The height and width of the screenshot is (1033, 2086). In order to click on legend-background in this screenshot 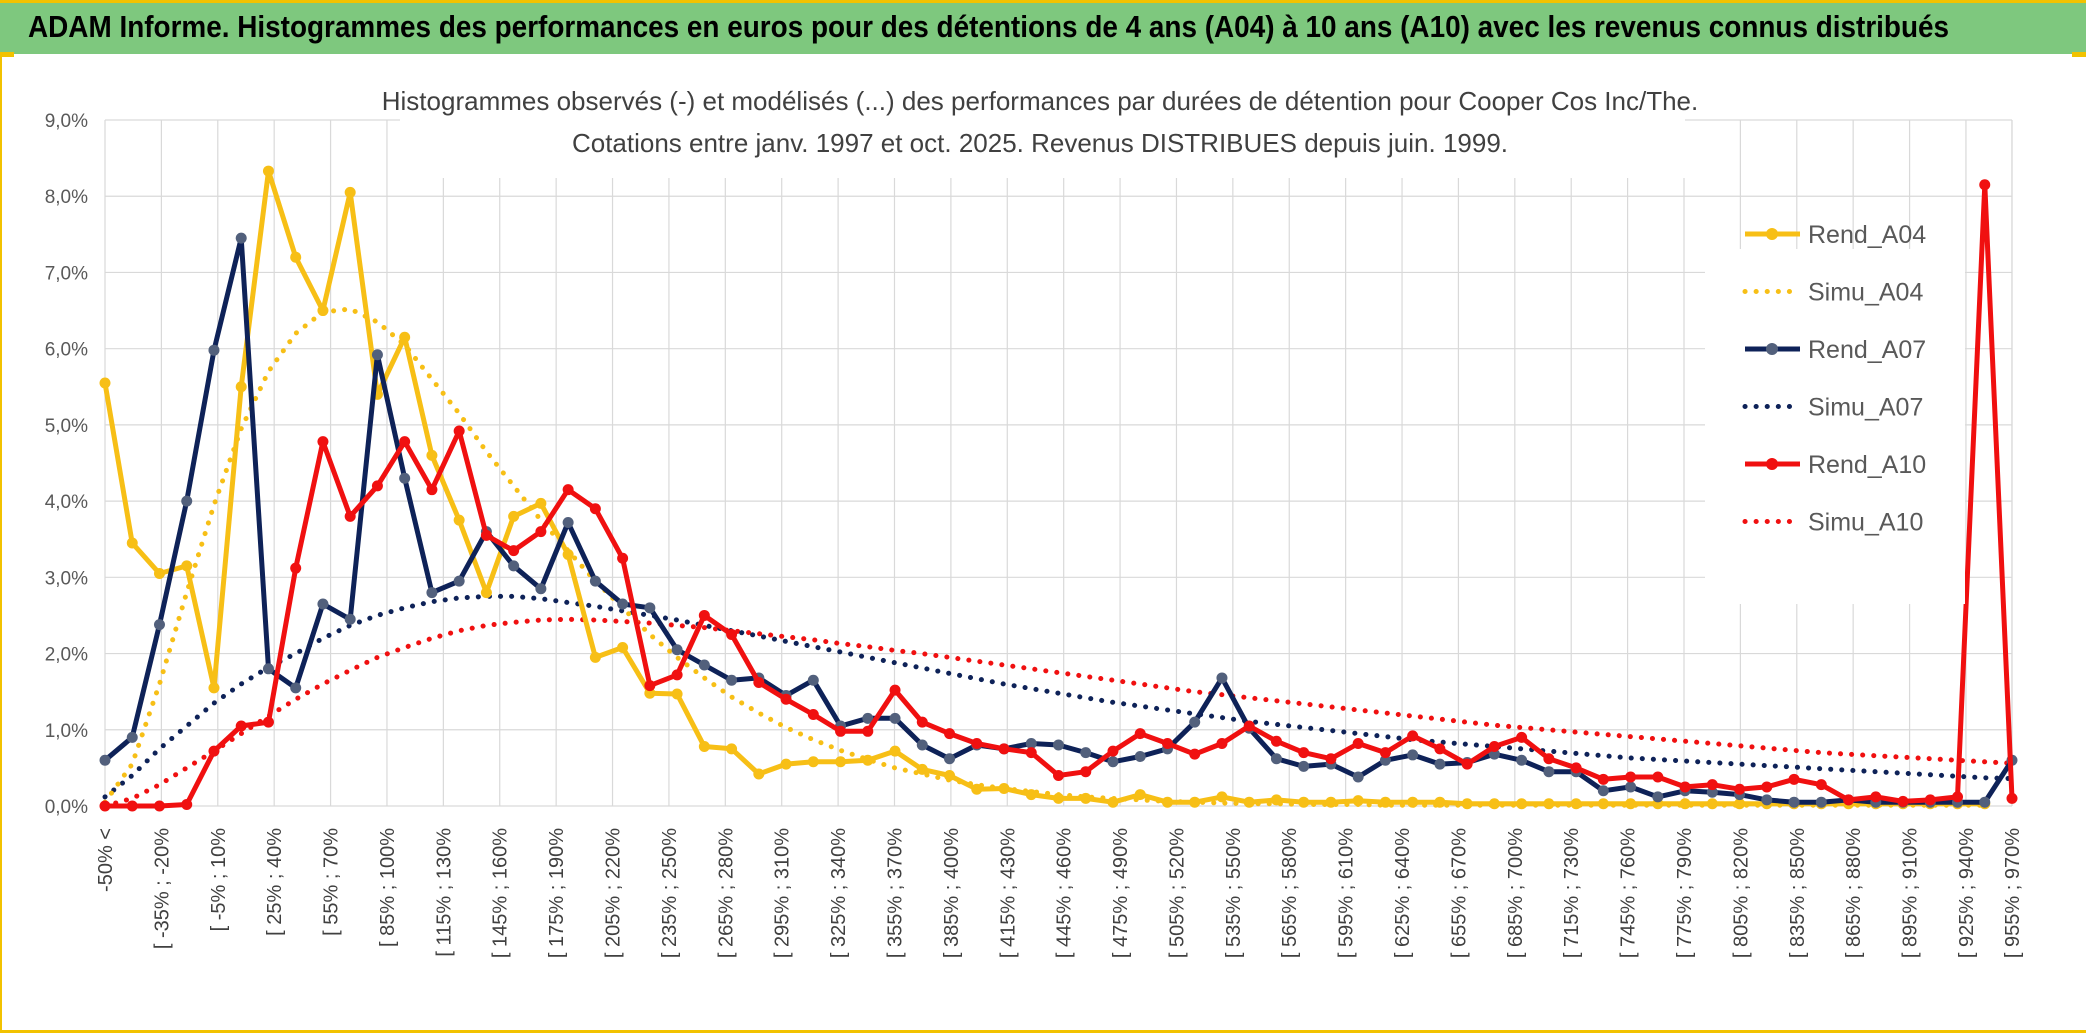, I will do `click(1835, 426)`.